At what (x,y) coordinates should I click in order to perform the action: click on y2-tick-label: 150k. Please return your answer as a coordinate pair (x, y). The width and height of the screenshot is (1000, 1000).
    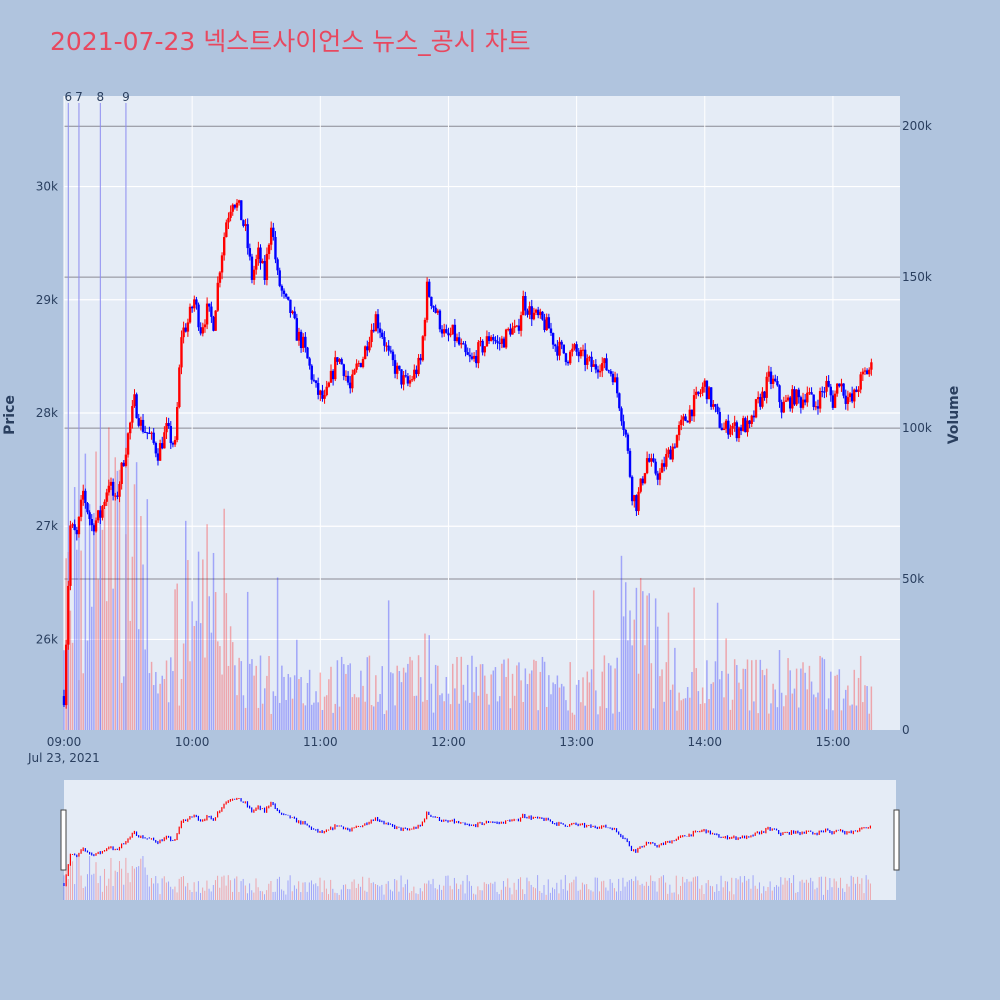
    Looking at the image, I should click on (917, 277).